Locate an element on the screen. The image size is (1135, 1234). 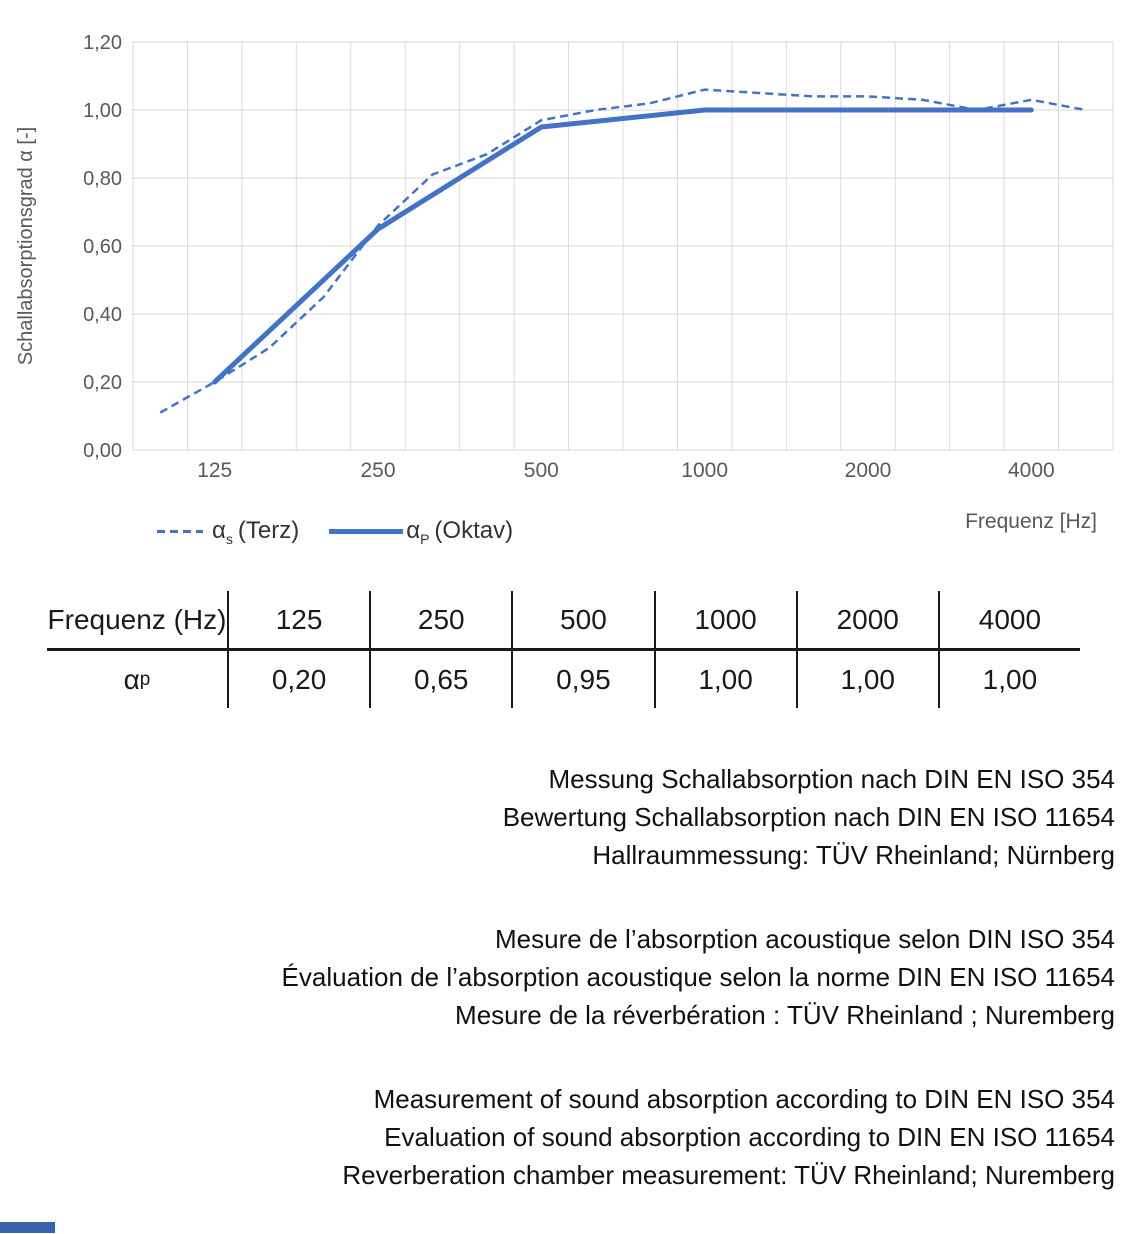
table-header-cell: 125 is located at coordinates (298, 621).